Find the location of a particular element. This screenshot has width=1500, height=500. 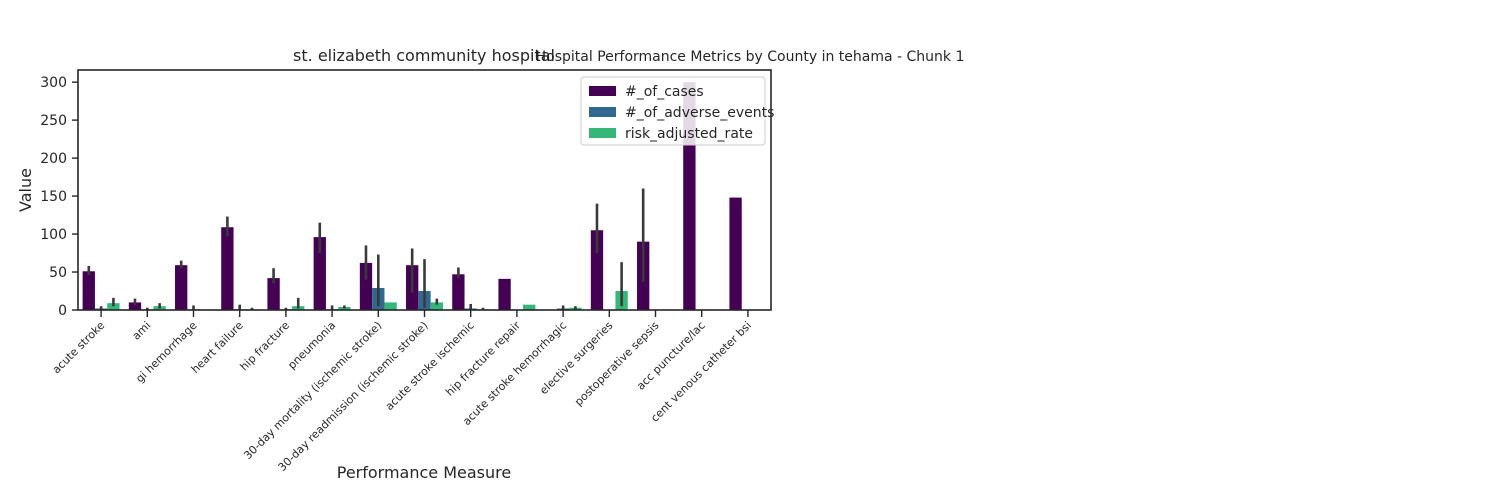

y-tick-label: 50 is located at coordinates (58, 273).